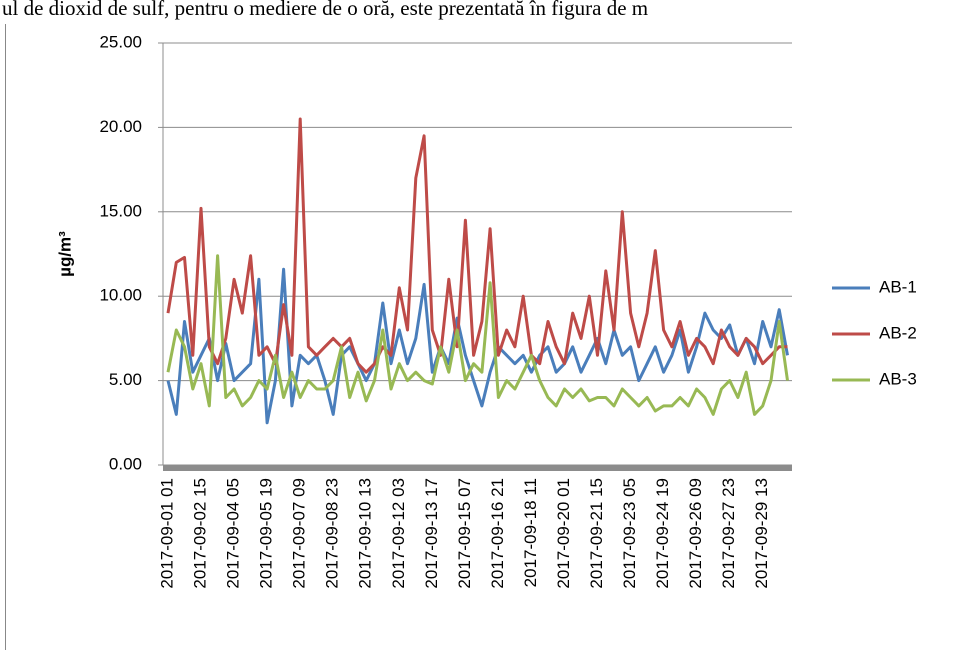  I want to click on x-tick-label: 2017-09-05 19, so click(266, 533).